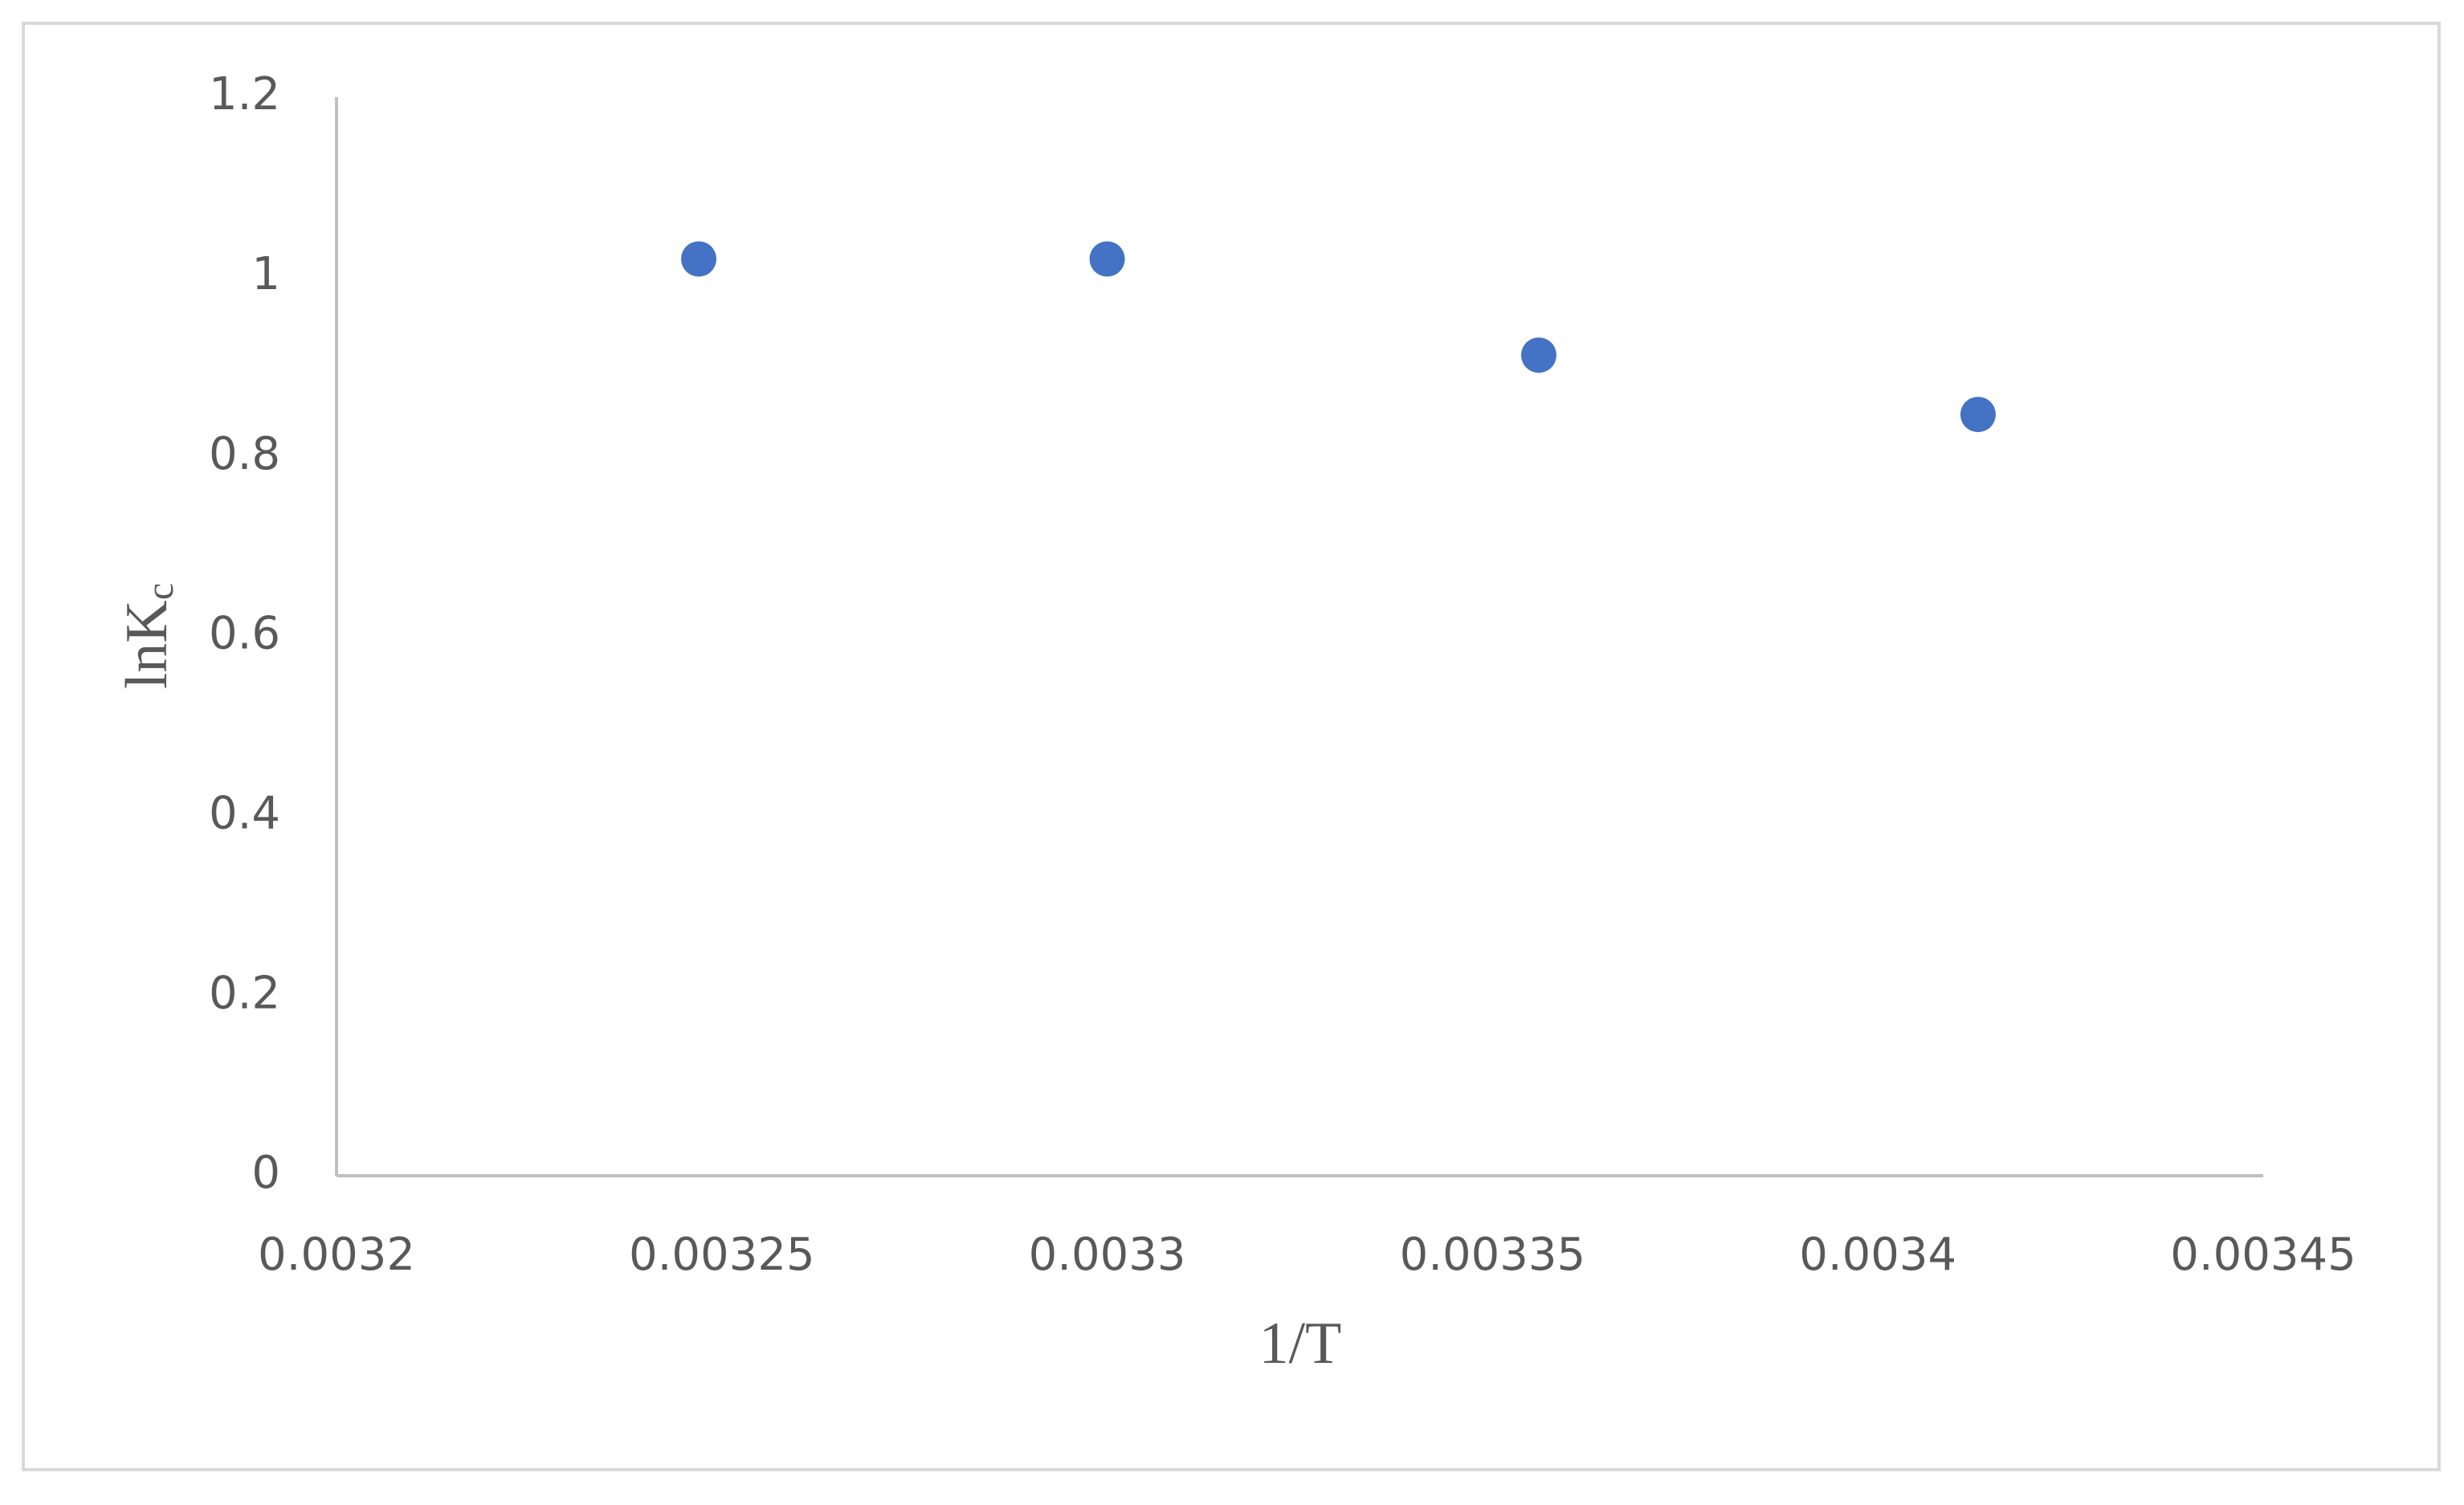  What do you see at coordinates (722, 1255) in the screenshot?
I see `x-tick-label: 0.00325` at bounding box center [722, 1255].